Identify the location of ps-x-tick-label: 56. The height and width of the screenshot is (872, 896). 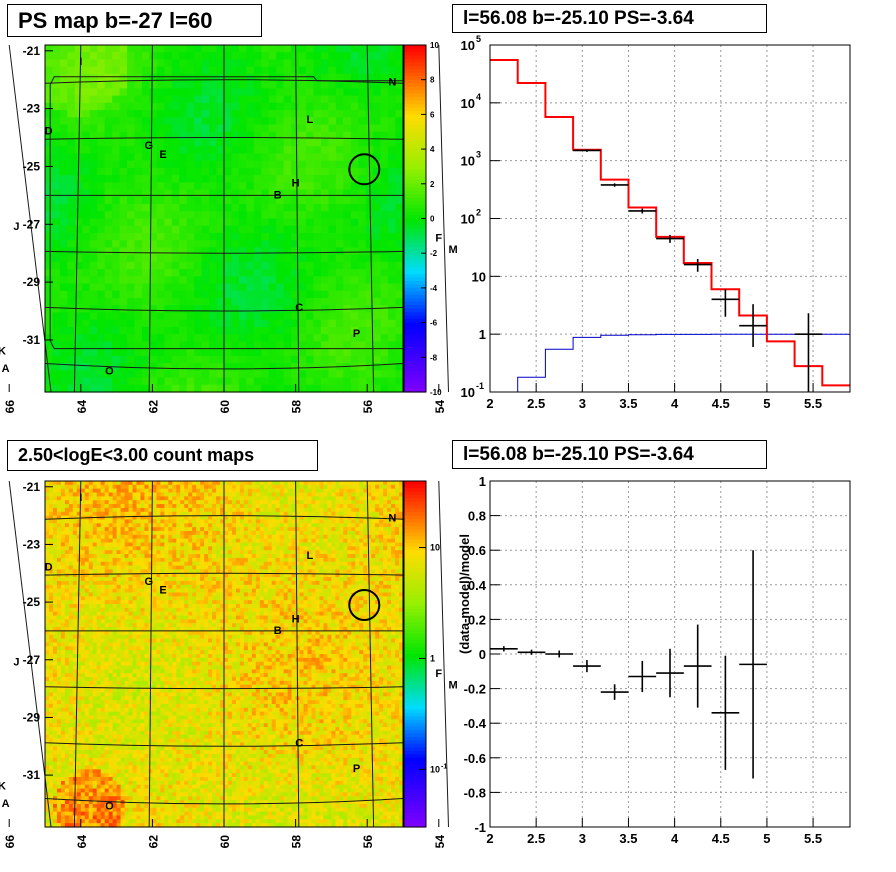
(368, 407).